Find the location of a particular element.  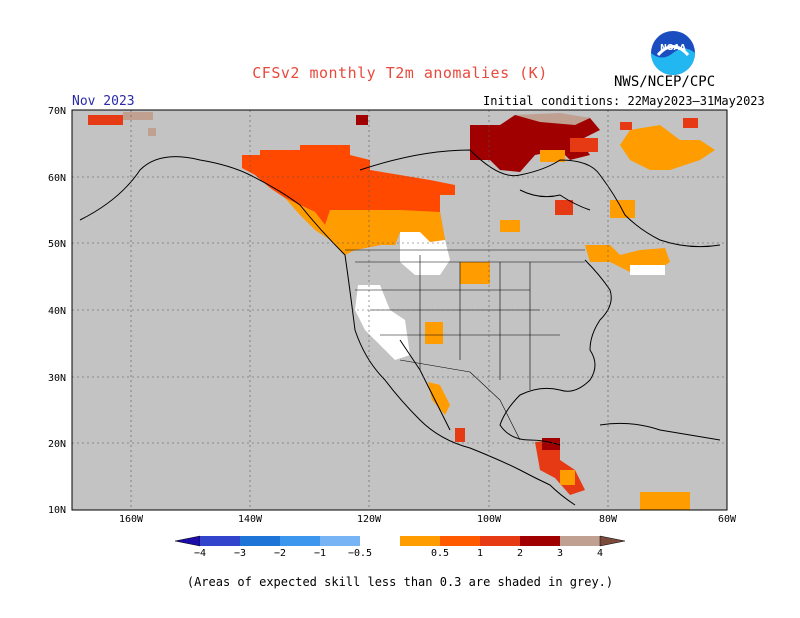

lon-tick-label: 140W is located at coordinates (250, 519).